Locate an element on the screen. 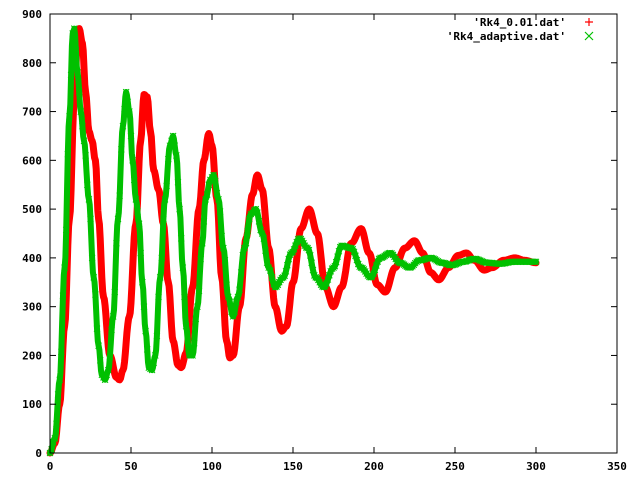  x-tick-label: 350 is located at coordinates (617, 466).